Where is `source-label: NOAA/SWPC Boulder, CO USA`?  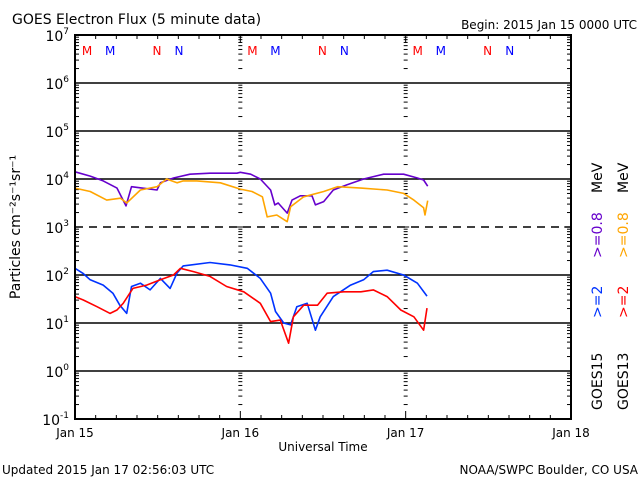 source-label: NOAA/SWPC Boulder, CO USA is located at coordinates (549, 470).